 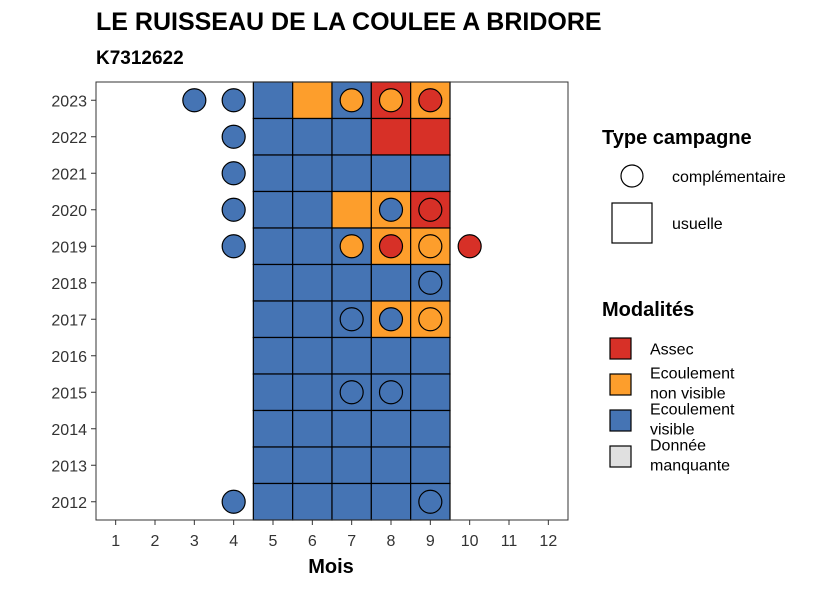 I want to click on y-tick-label-2022: 2022, so click(x=69, y=138).